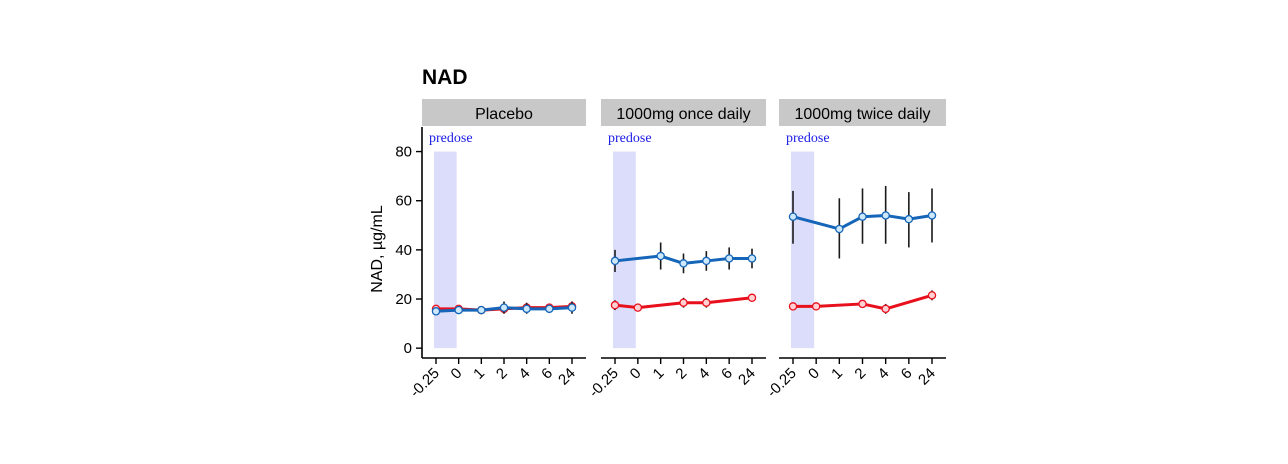 The width and height of the screenshot is (1288, 464). What do you see at coordinates (403, 152) in the screenshot?
I see `y-tick-label: 80` at bounding box center [403, 152].